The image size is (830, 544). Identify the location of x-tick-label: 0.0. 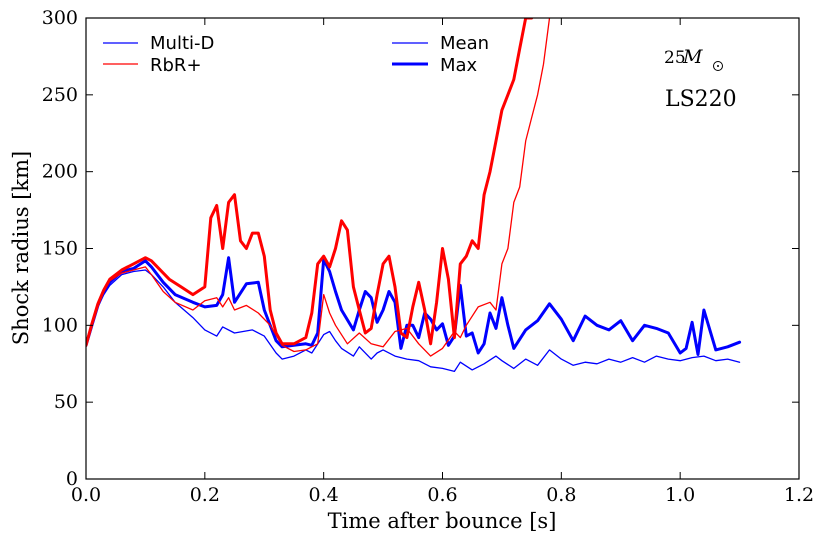
(86, 495).